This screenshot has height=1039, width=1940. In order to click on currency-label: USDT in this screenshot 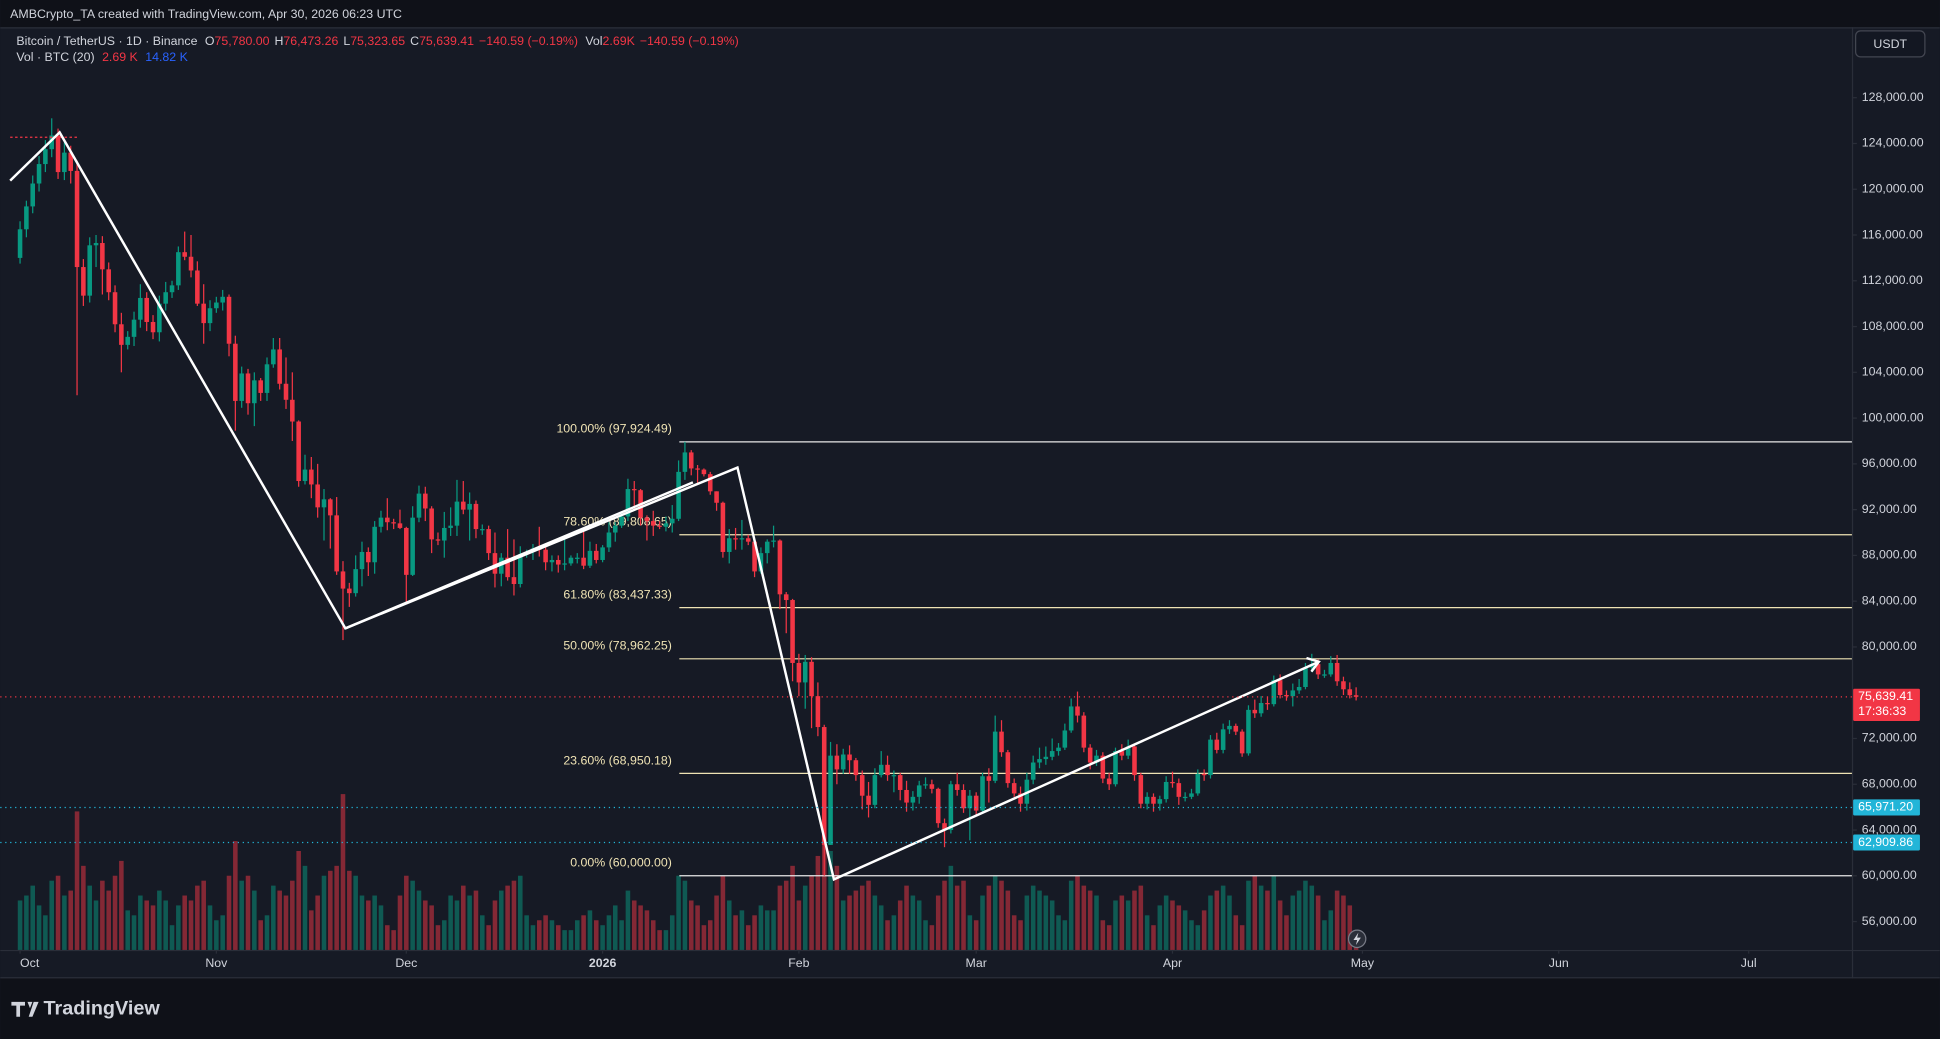, I will do `click(1890, 44)`.